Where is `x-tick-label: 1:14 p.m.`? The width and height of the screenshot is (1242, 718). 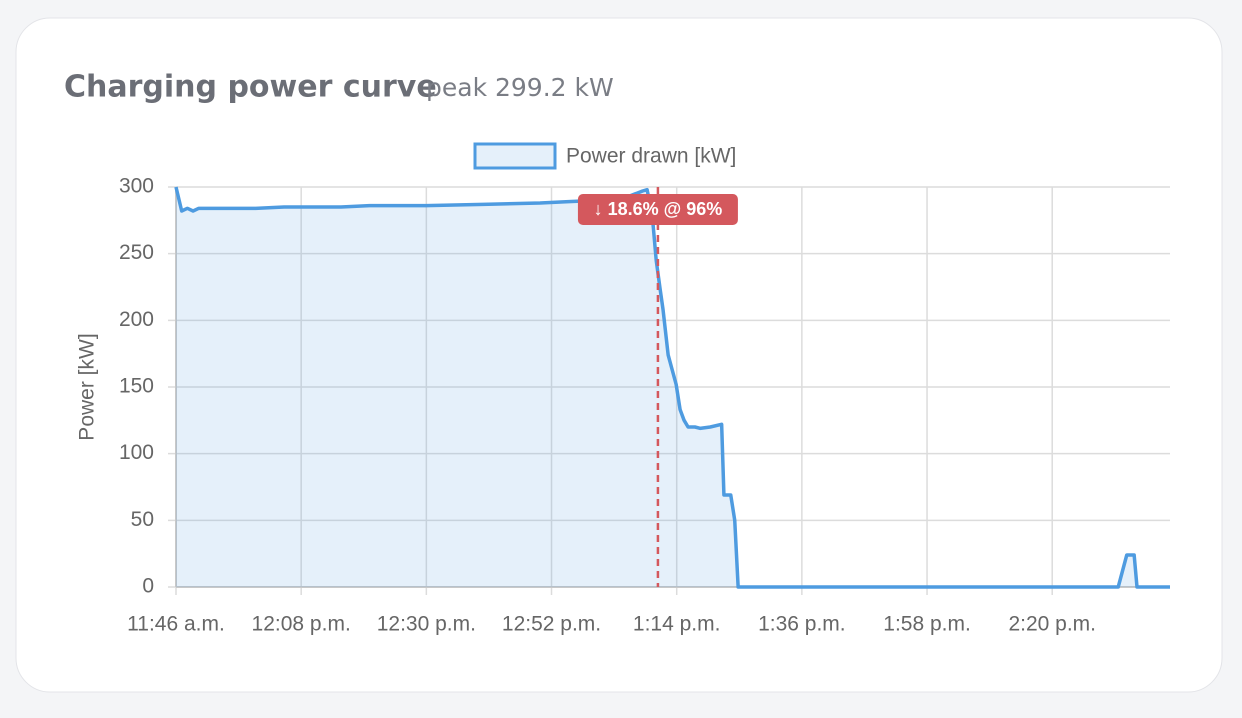
x-tick-label: 1:14 p.m. is located at coordinates (677, 624).